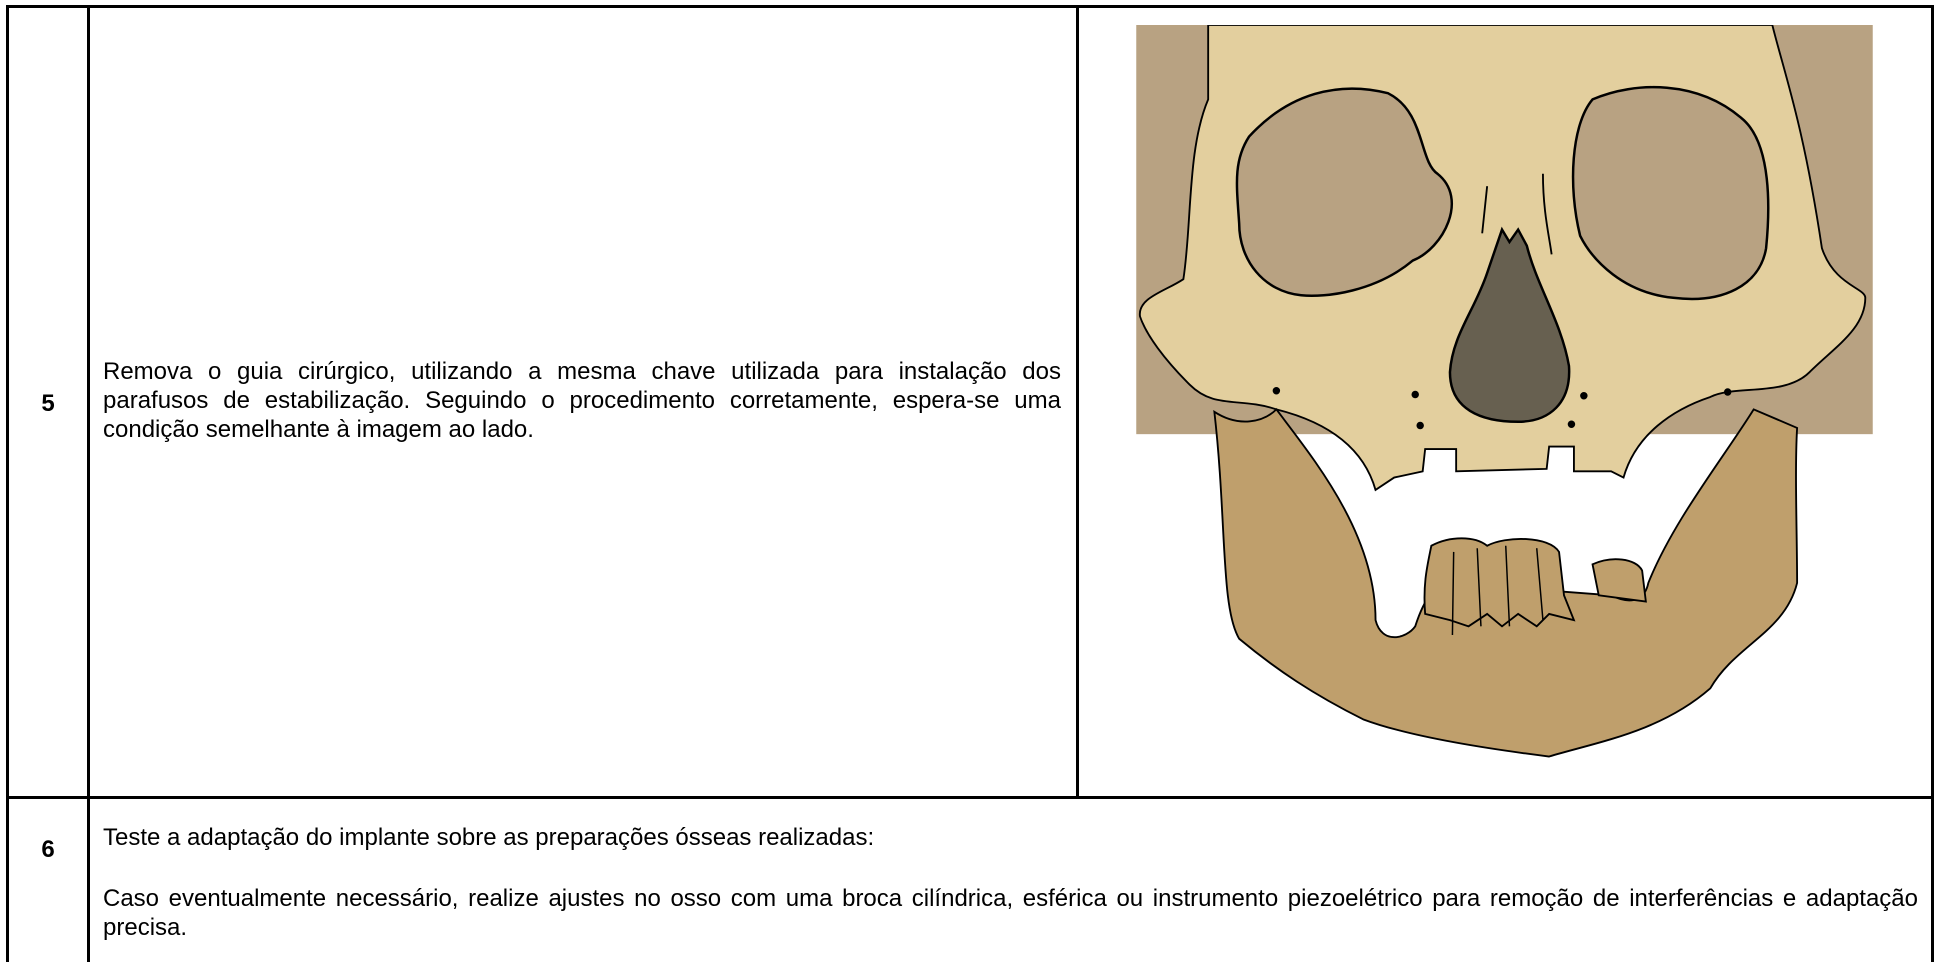 This screenshot has width=1943, height=962. I want to click on step-number: 6, so click(48, 849).